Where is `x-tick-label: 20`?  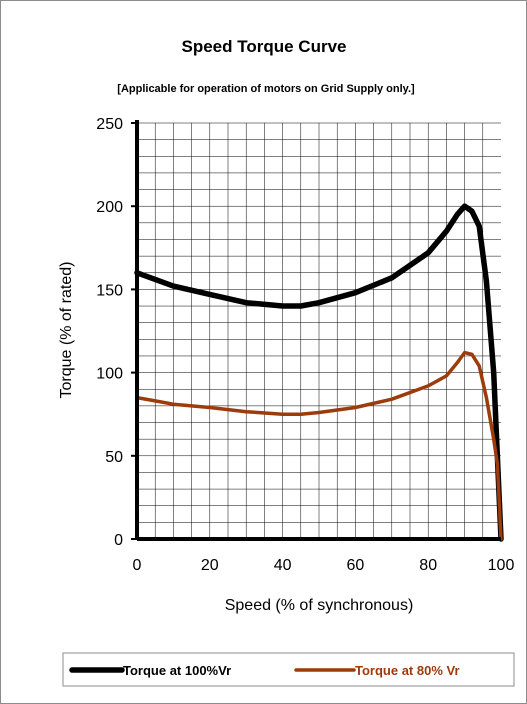 x-tick-label: 20 is located at coordinates (210, 565).